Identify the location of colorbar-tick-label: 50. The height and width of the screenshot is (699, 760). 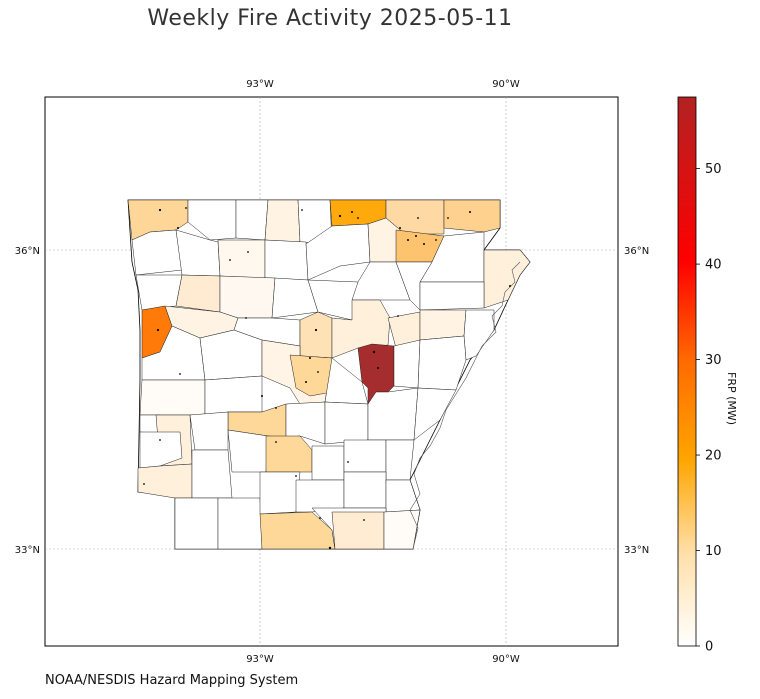
(713, 169).